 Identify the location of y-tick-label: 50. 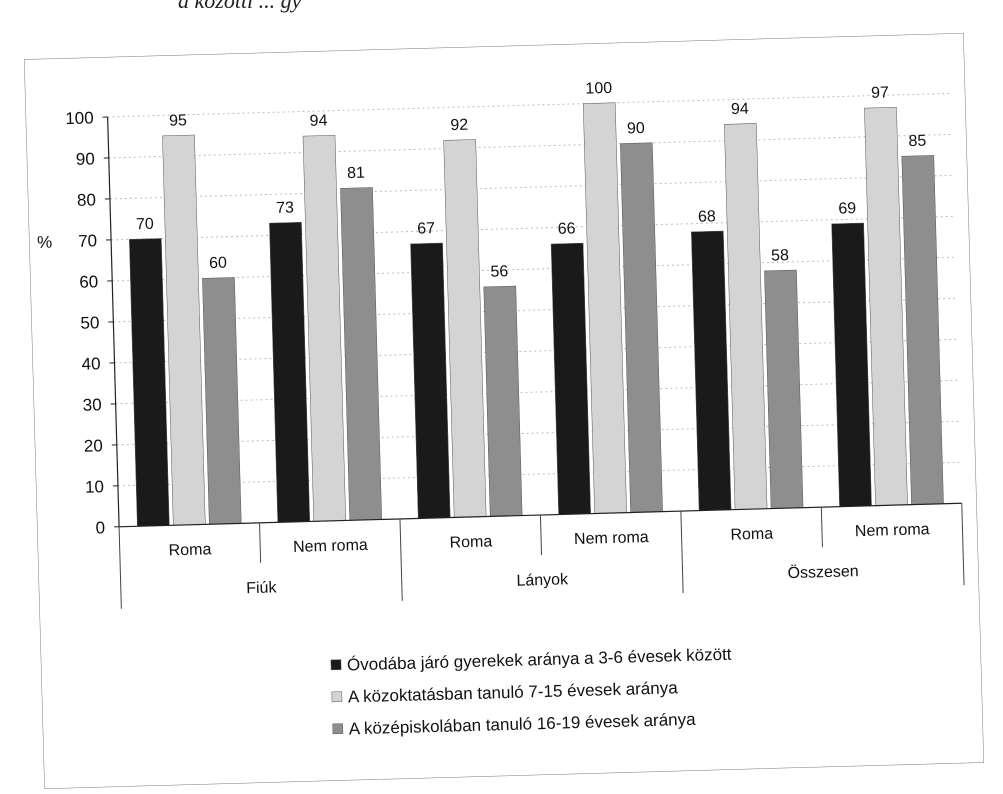
(89, 323).